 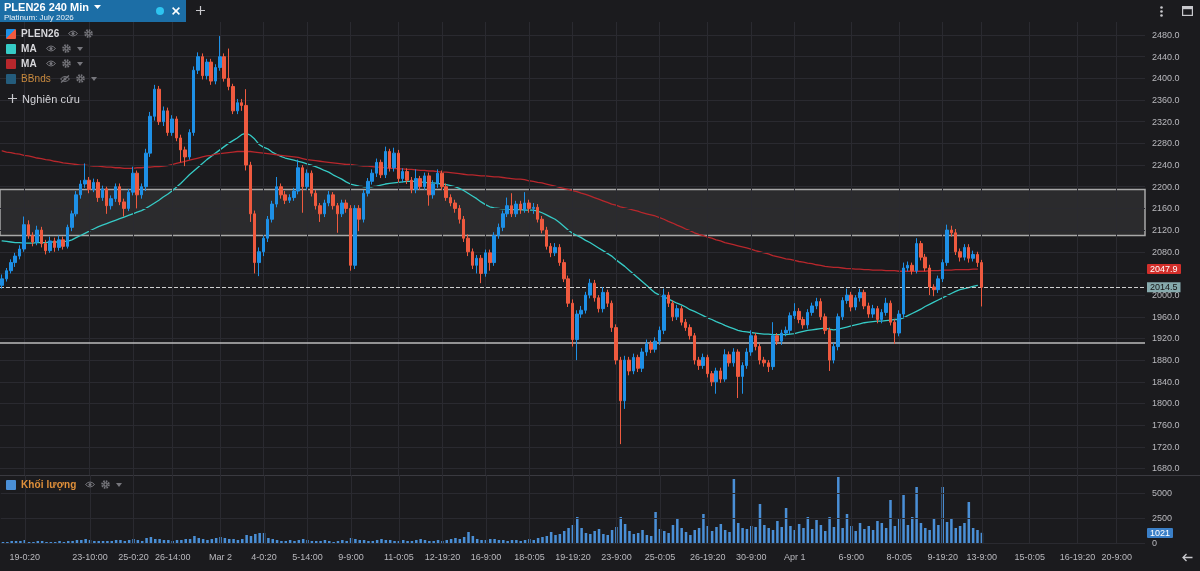 What do you see at coordinates (1116, 556) in the screenshot?
I see `x-tick-label: 20-9:00` at bounding box center [1116, 556].